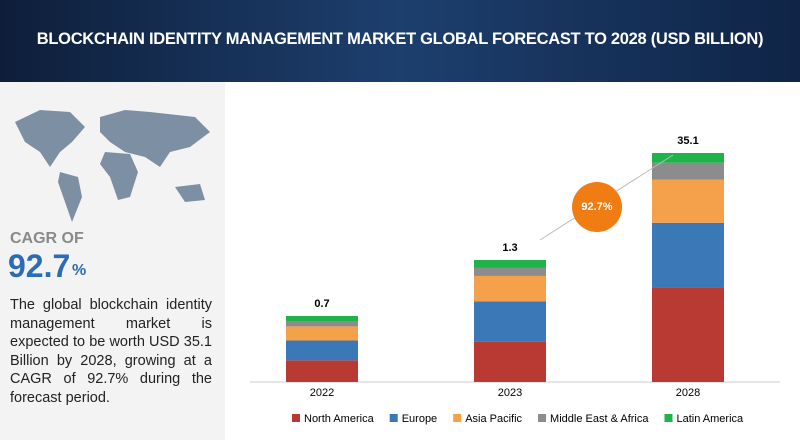 This screenshot has height=440, width=800. What do you see at coordinates (39, 266) in the screenshot?
I see `cagr-value: 92.7` at bounding box center [39, 266].